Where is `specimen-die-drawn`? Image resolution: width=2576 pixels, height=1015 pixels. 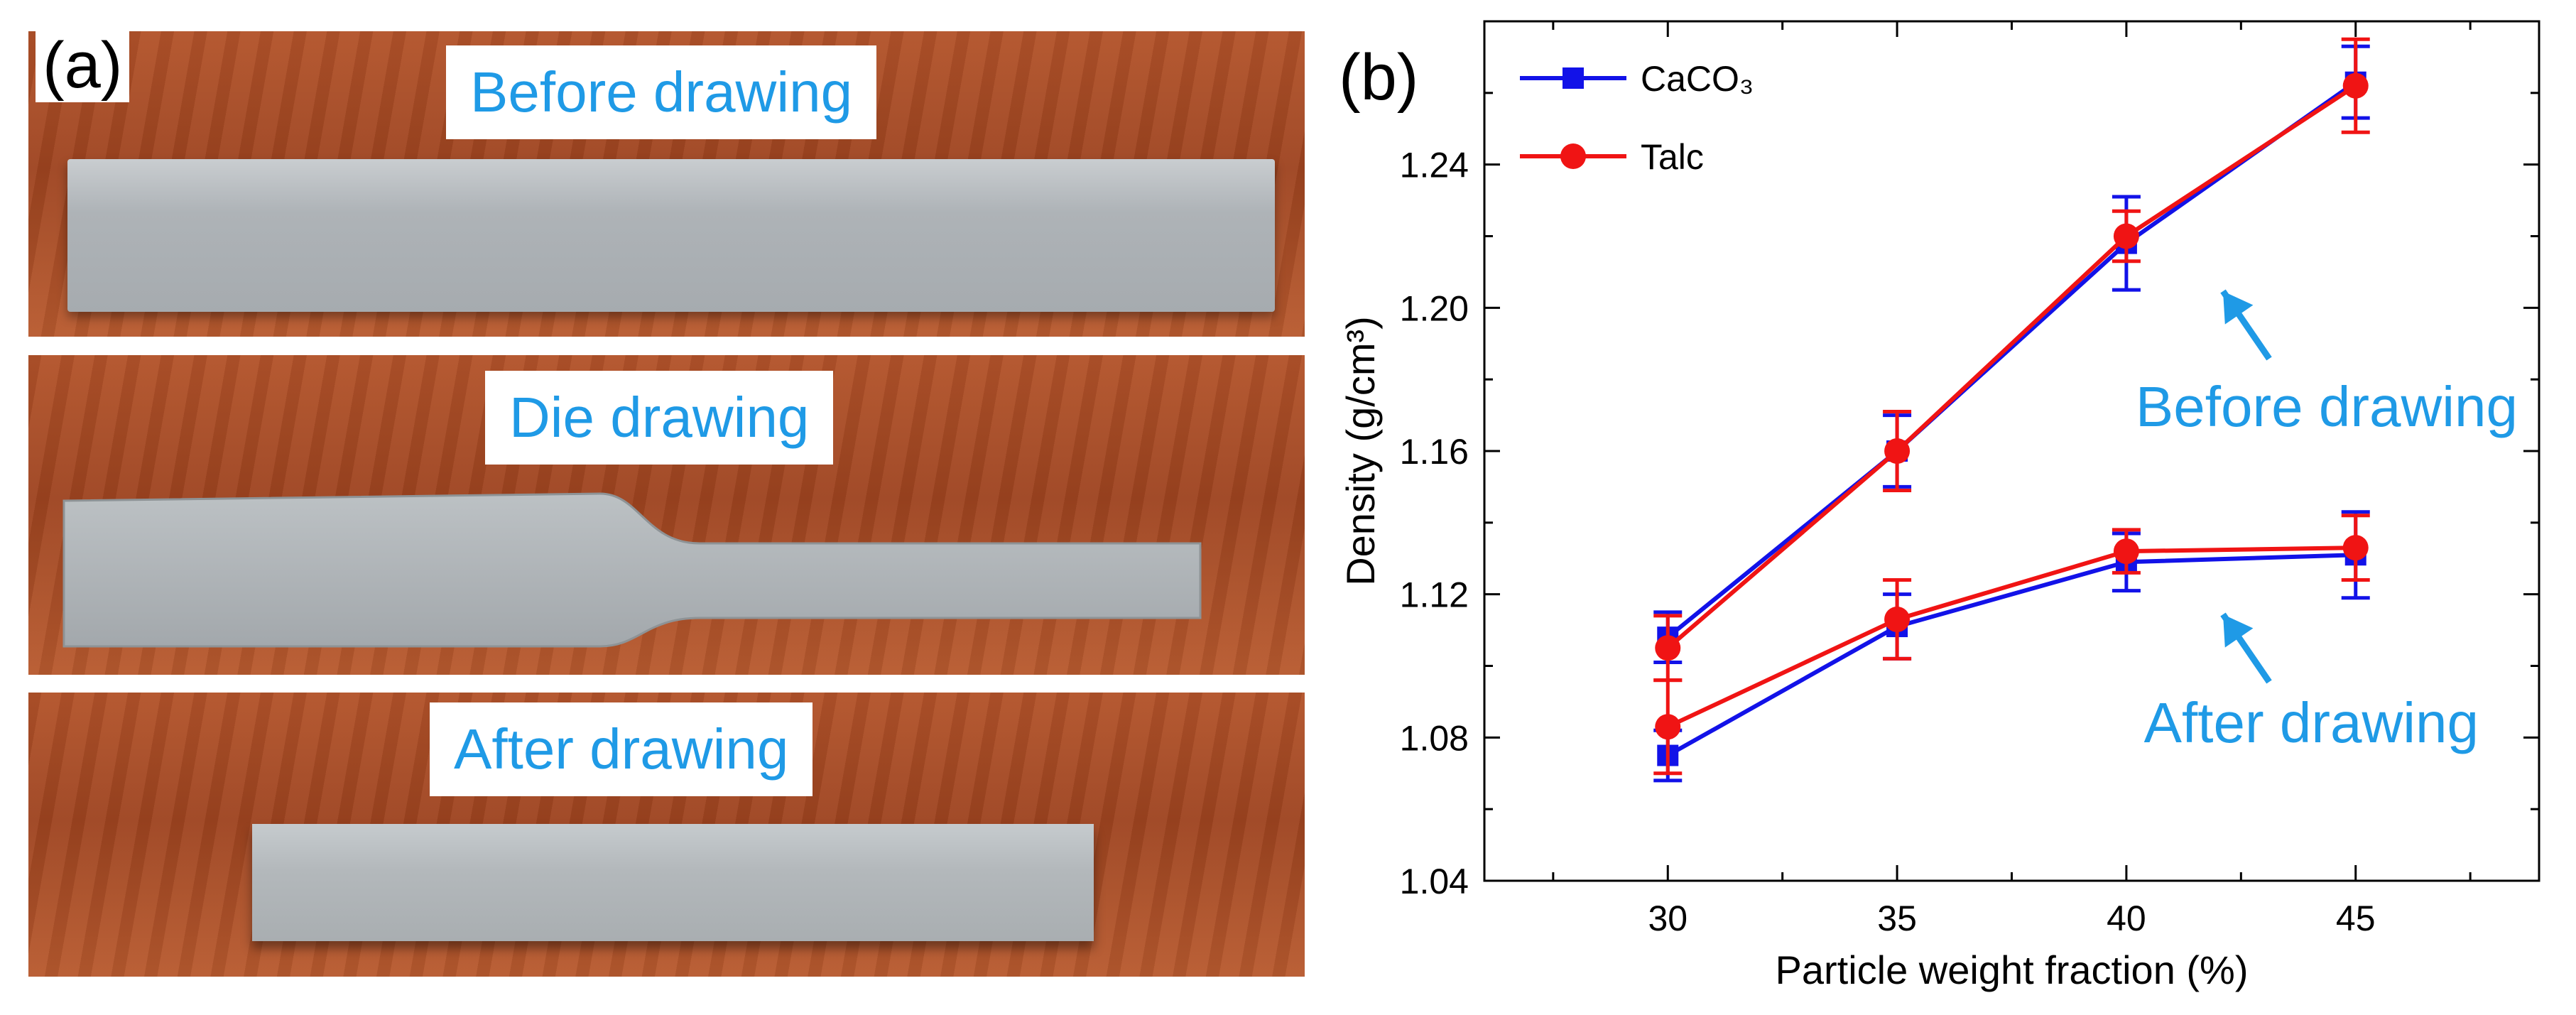
specimen-die-drawn is located at coordinates (633, 570).